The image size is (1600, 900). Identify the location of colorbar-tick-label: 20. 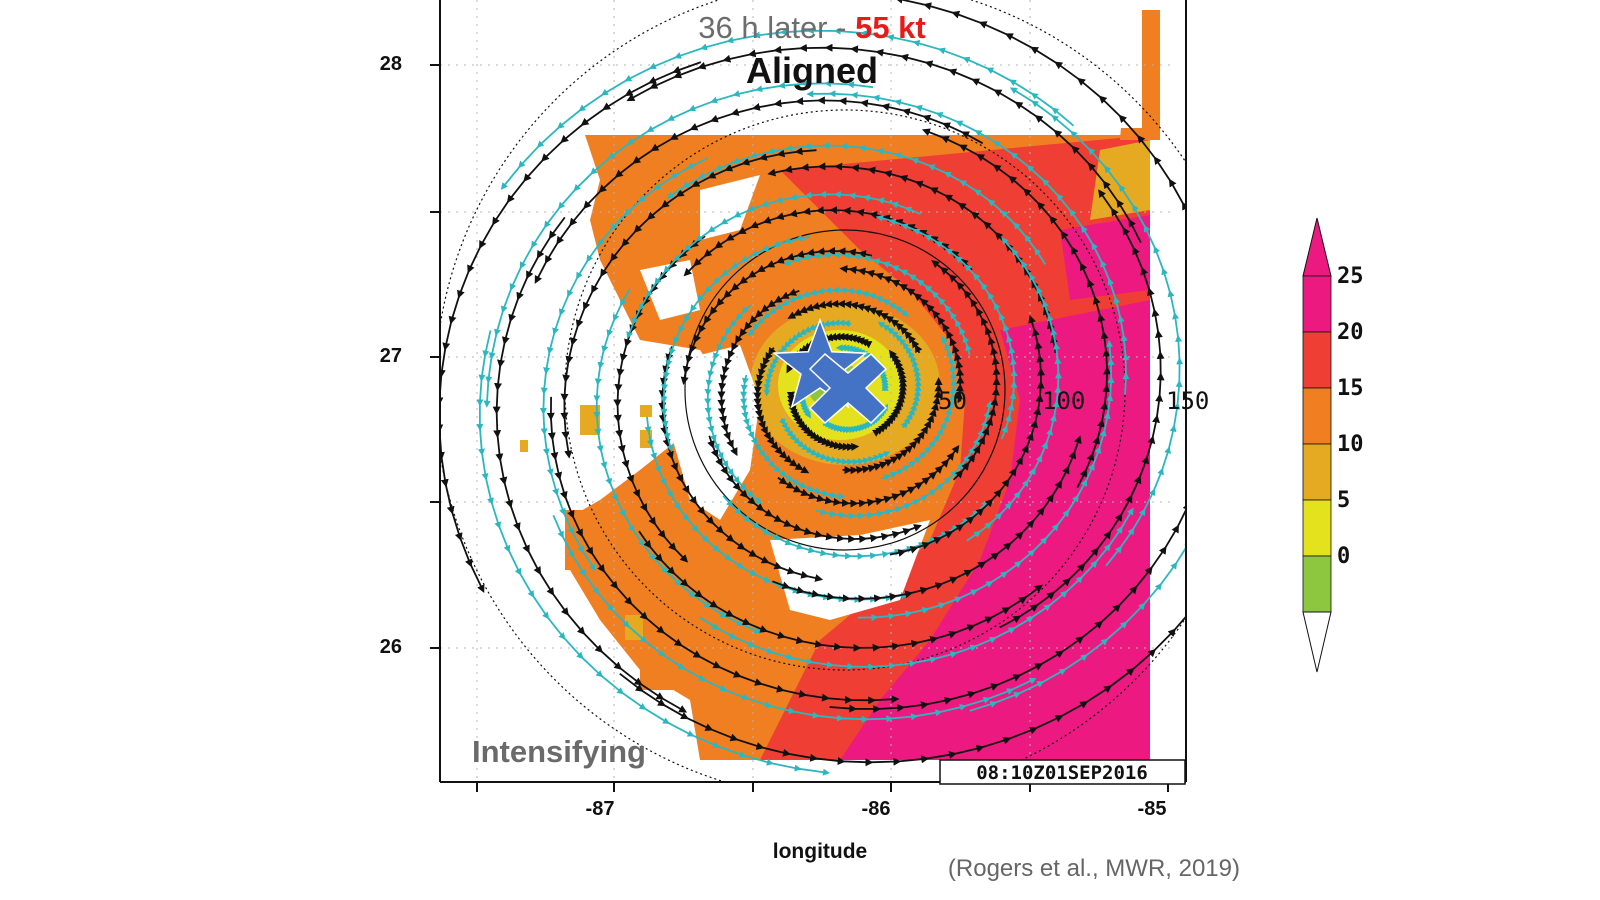
(1350, 332).